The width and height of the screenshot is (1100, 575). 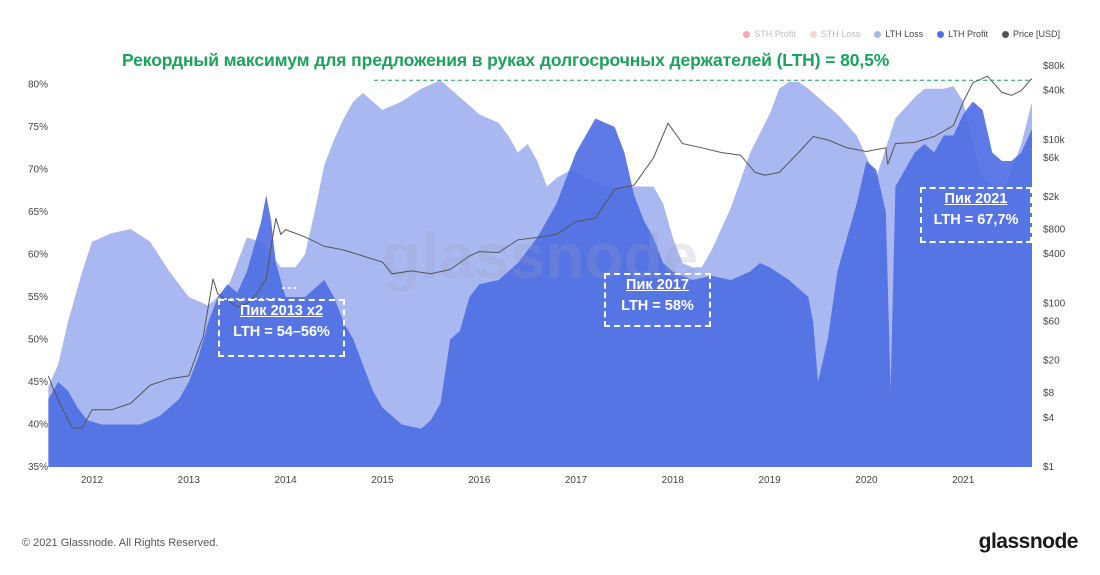 What do you see at coordinates (38, 382) in the screenshot?
I see `y-left-tick-label: 45%` at bounding box center [38, 382].